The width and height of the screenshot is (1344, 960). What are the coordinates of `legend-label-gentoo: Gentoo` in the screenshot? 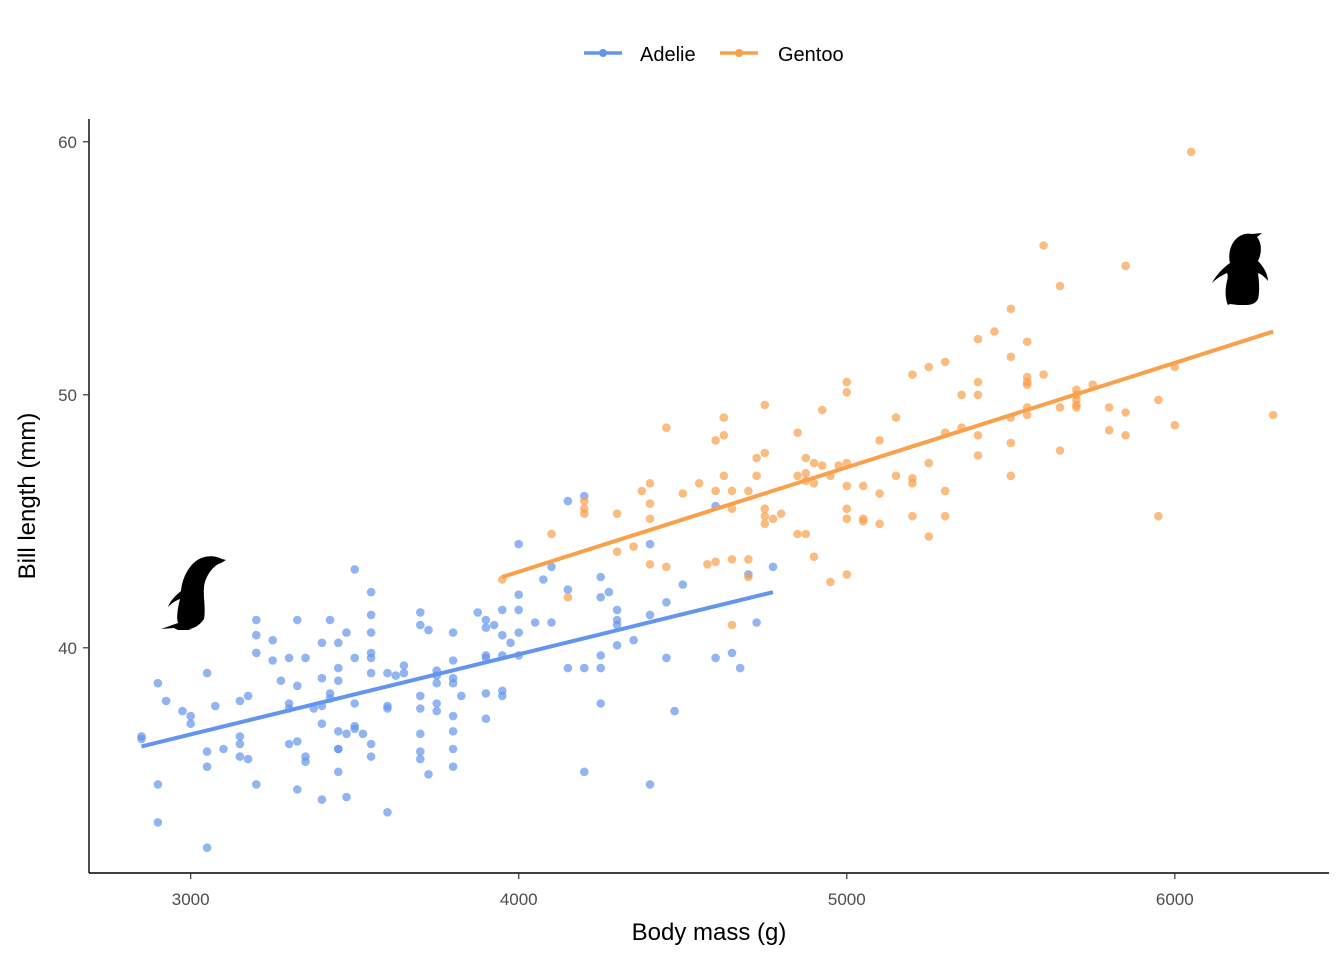 It's located at (811, 55).